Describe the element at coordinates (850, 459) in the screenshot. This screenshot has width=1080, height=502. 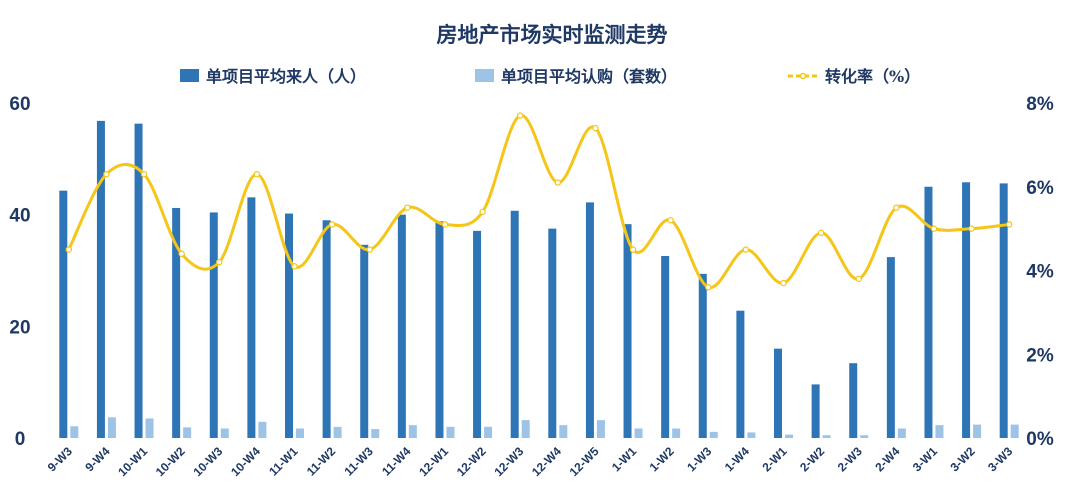
I see `x-tick-label: 2-W3` at that location.